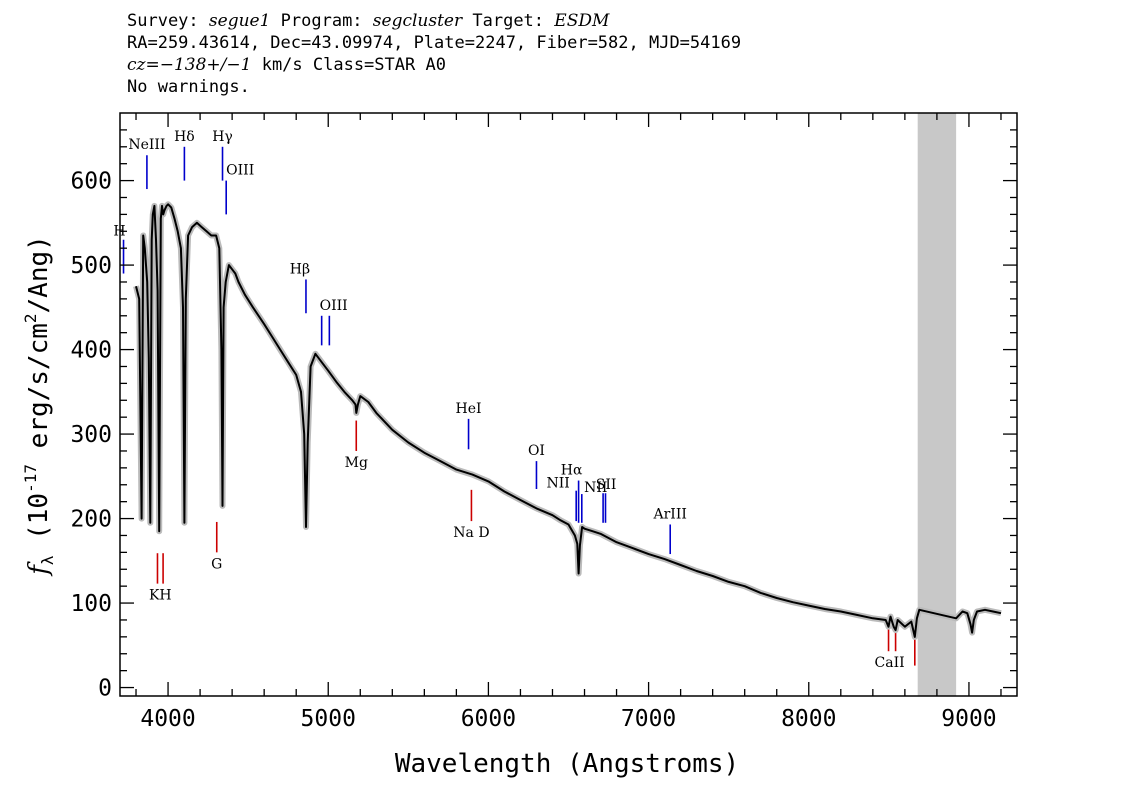 The height and width of the screenshot is (810, 1134). Describe the element at coordinates (105, 689) in the screenshot. I see `y-tick-label: 0` at that location.